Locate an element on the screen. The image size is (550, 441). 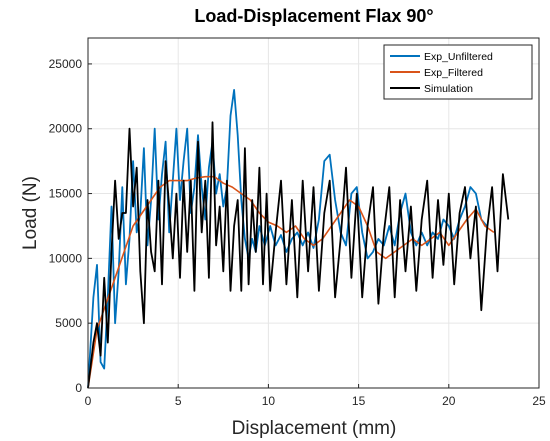
x-tick-label: 10 is located at coordinates (269, 401).